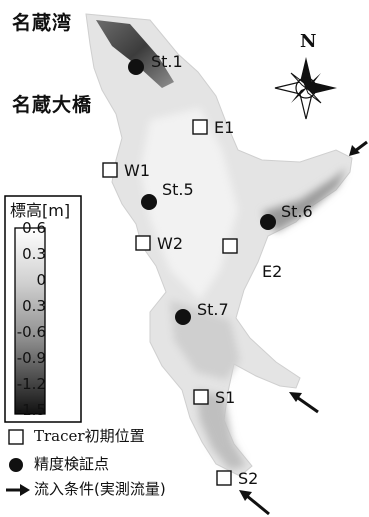 Image resolution: width=369 pixels, height=517 pixels. Describe the element at coordinates (143, 243) in the screenshot. I see `tracer-marker-w2` at that location.